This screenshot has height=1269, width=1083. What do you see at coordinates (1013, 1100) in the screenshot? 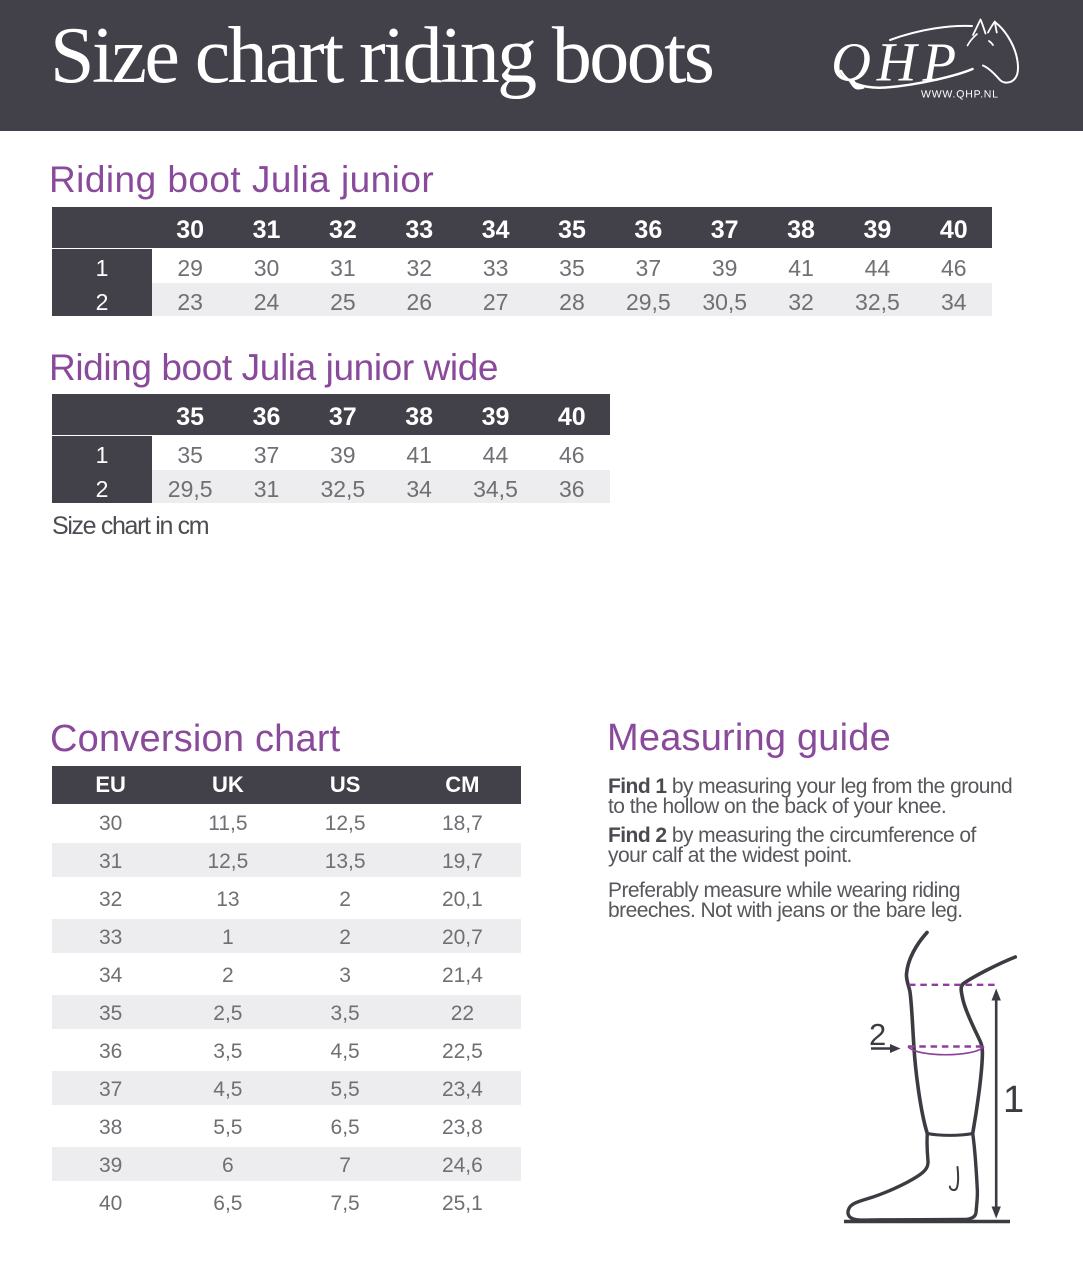
I see `svg-text: 1` at bounding box center [1013, 1100].